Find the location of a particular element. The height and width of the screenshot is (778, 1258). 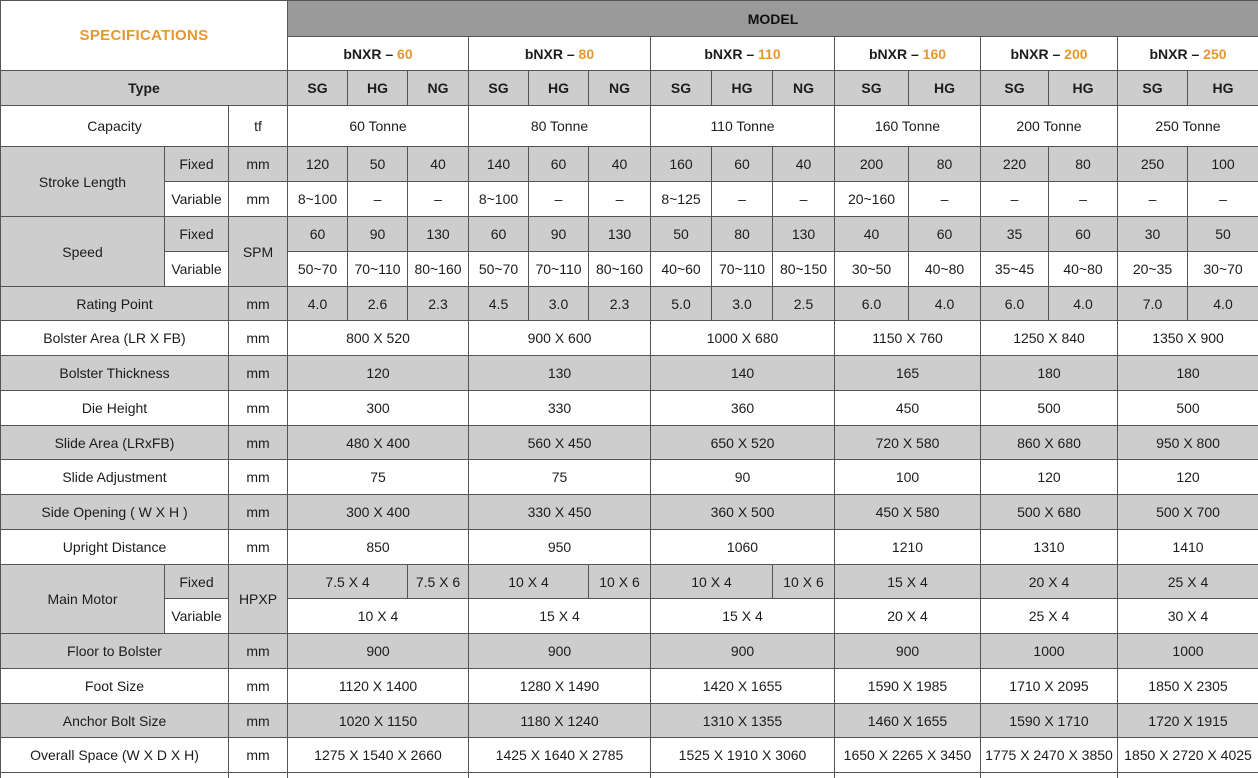

value-cell: 4.0 is located at coordinates (944, 303).